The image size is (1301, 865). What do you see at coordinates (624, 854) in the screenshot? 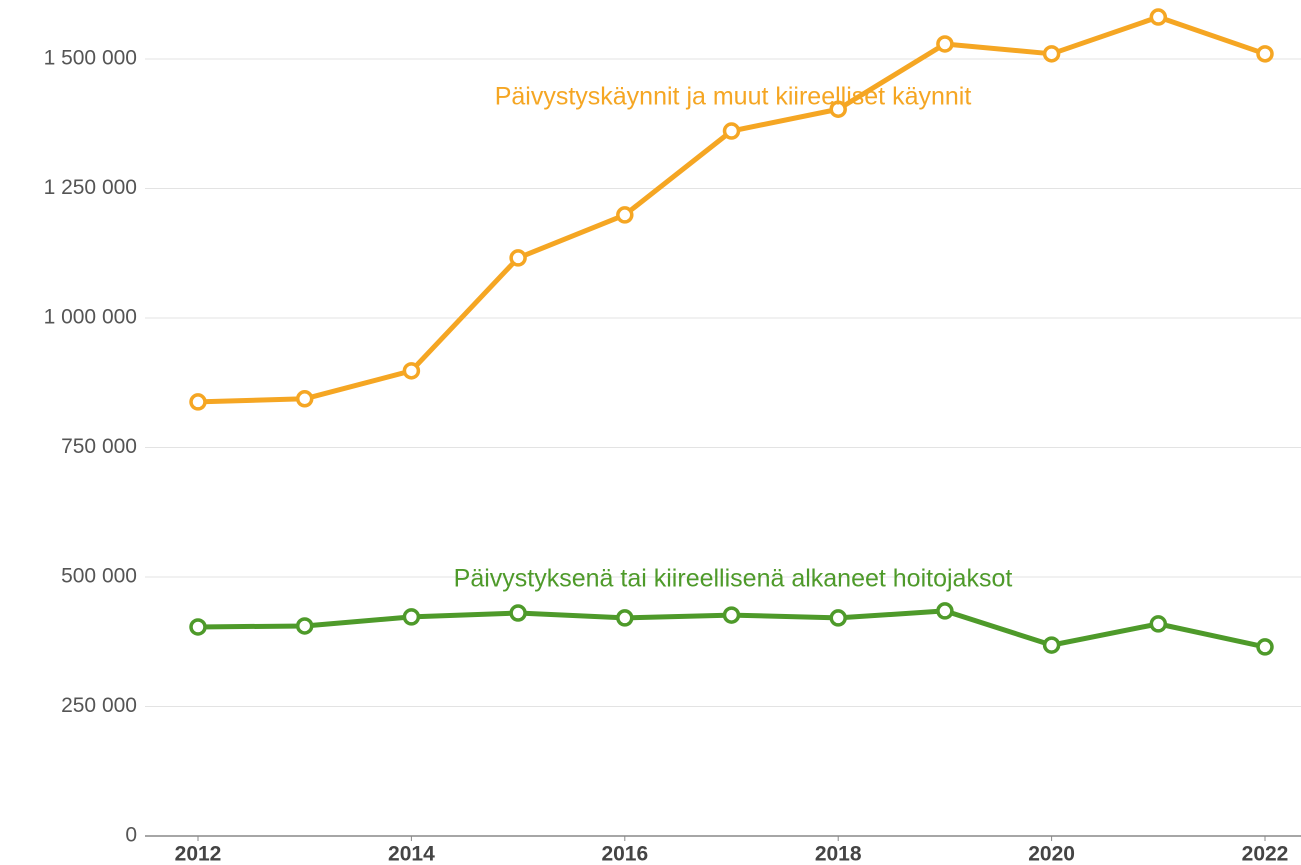
I see `x-tick-label: 2016` at bounding box center [624, 854].